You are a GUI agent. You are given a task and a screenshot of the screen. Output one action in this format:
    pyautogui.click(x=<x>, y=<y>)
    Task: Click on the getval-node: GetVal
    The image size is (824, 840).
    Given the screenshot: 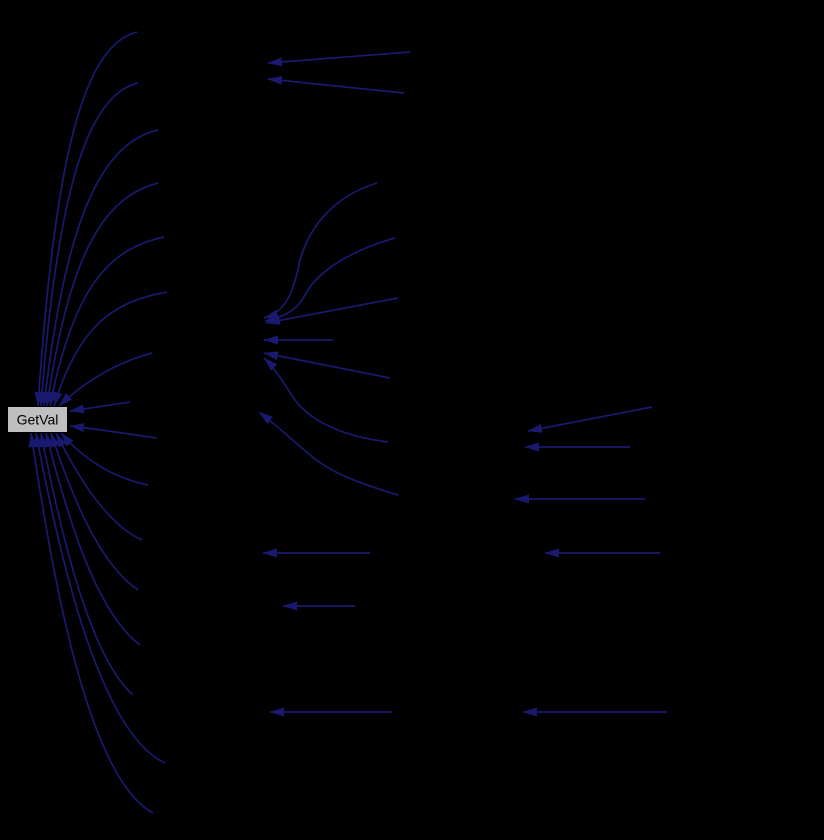 What is the action you would take?
    pyautogui.click(x=37, y=419)
    